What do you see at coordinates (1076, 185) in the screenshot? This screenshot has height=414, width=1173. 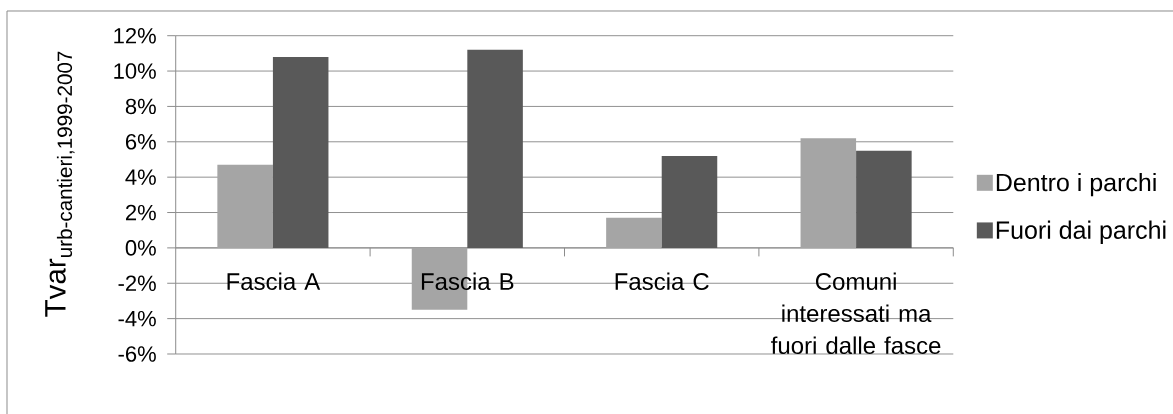 I see `legend-label: Dentro i parchi` at bounding box center [1076, 185].